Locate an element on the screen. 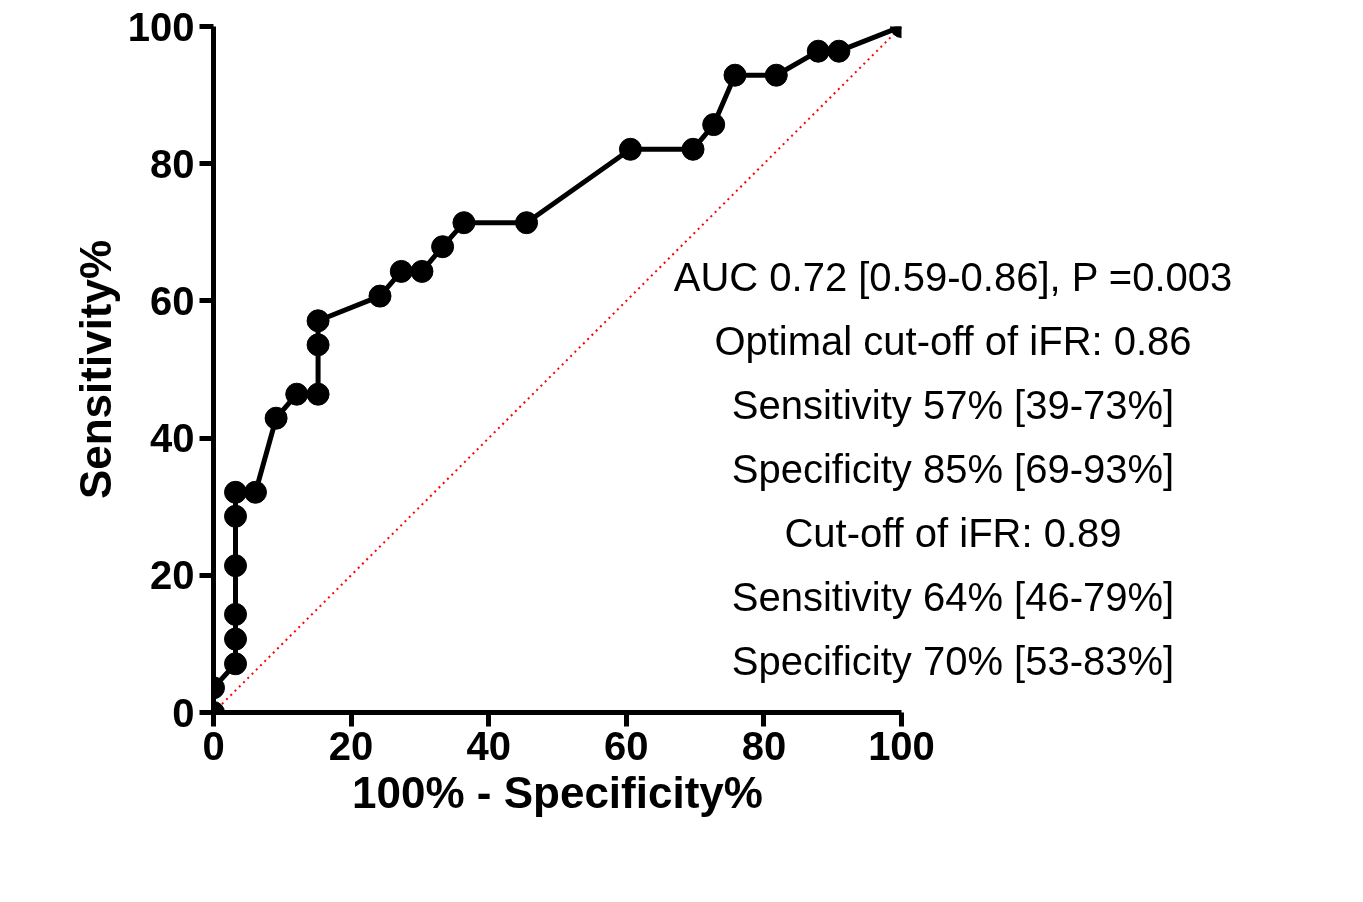 The image size is (1363, 902). x-tick-label: 40 is located at coordinates (488, 745).